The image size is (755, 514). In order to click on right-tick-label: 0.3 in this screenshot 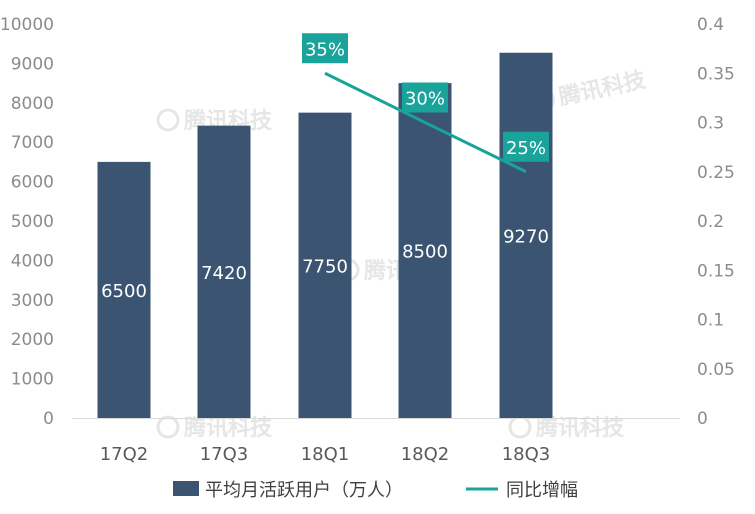, I will do `click(710, 124)`.